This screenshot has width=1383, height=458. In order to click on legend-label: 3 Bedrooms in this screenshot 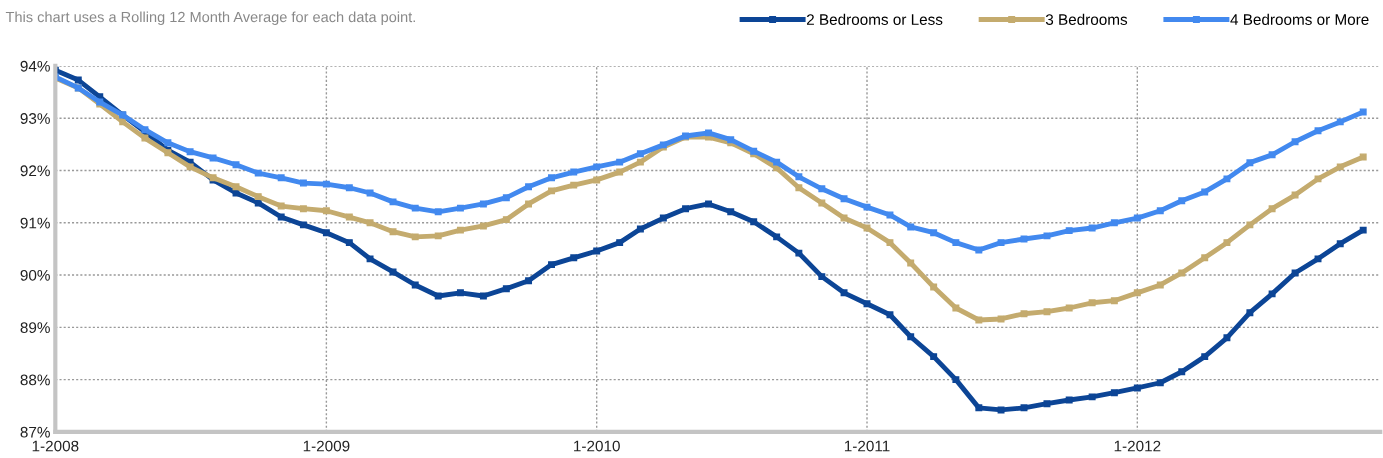, I will do `click(1086, 19)`.